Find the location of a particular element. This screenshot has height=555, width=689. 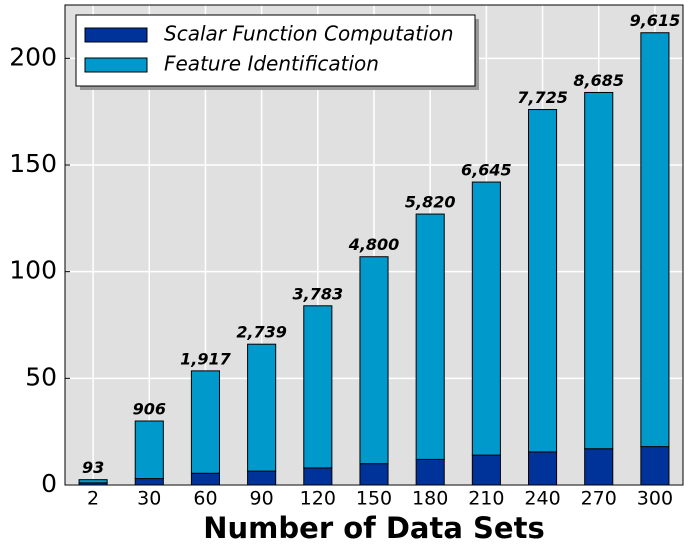

y-tick-label: 100 is located at coordinates (33, 270).